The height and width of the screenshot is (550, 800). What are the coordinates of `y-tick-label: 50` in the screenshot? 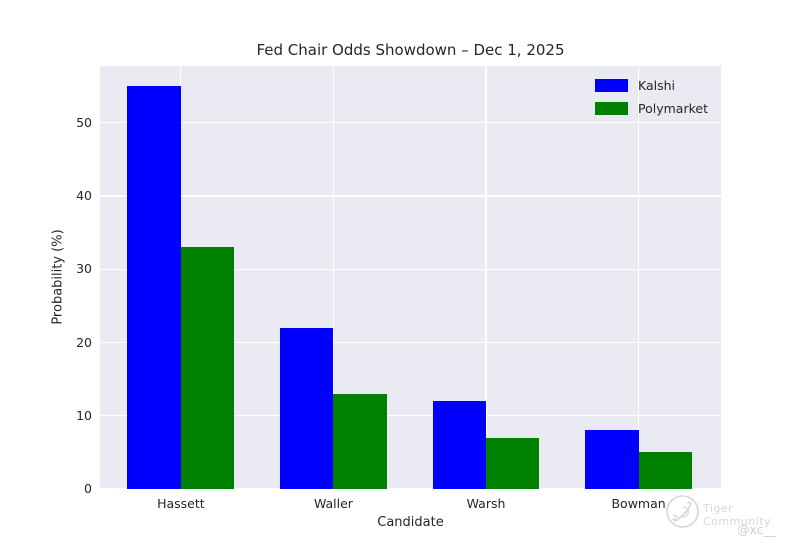 It's located at (84, 122).